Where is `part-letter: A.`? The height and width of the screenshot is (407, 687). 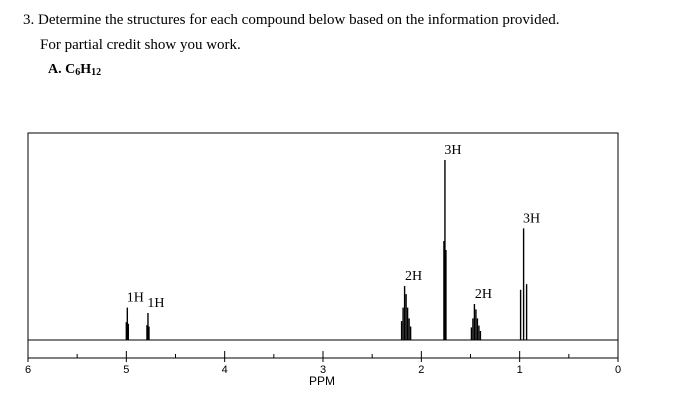
part-letter: A. is located at coordinates (55, 69).